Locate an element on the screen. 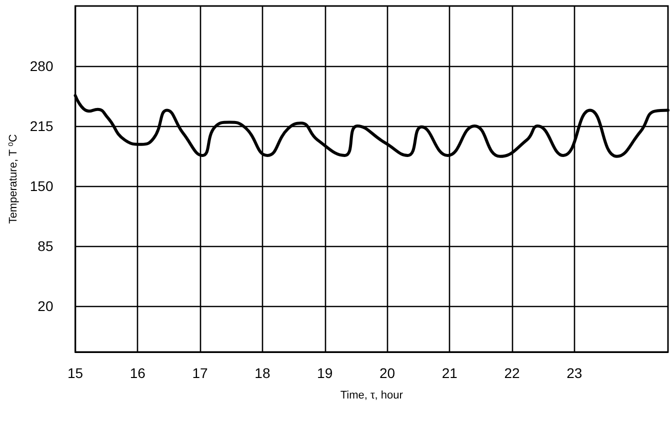  x-tick-label: 21 is located at coordinates (450, 373).